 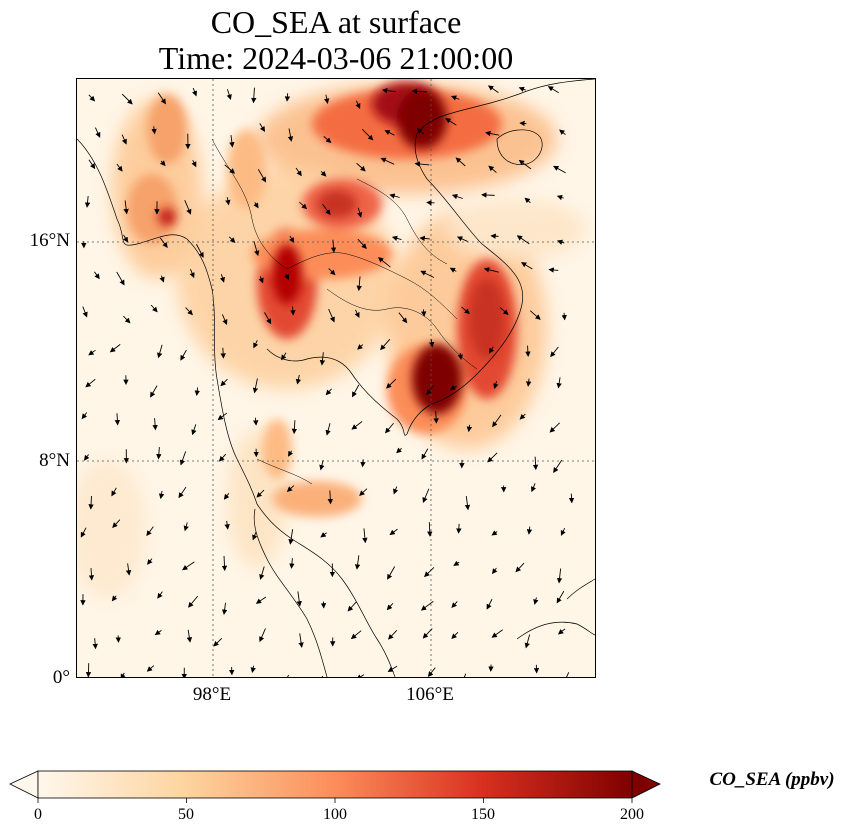 What do you see at coordinates (772, 779) in the screenshot?
I see `colorbar-label: CO_SEA (ppbv)` at bounding box center [772, 779].